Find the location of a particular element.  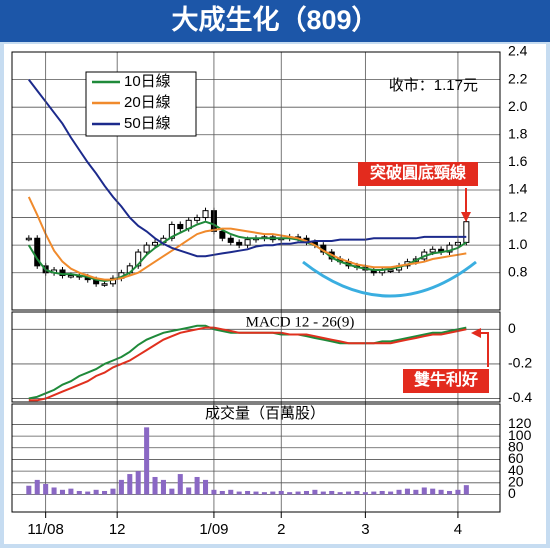

y-tick-label: 1.0 is located at coordinates (518, 244).